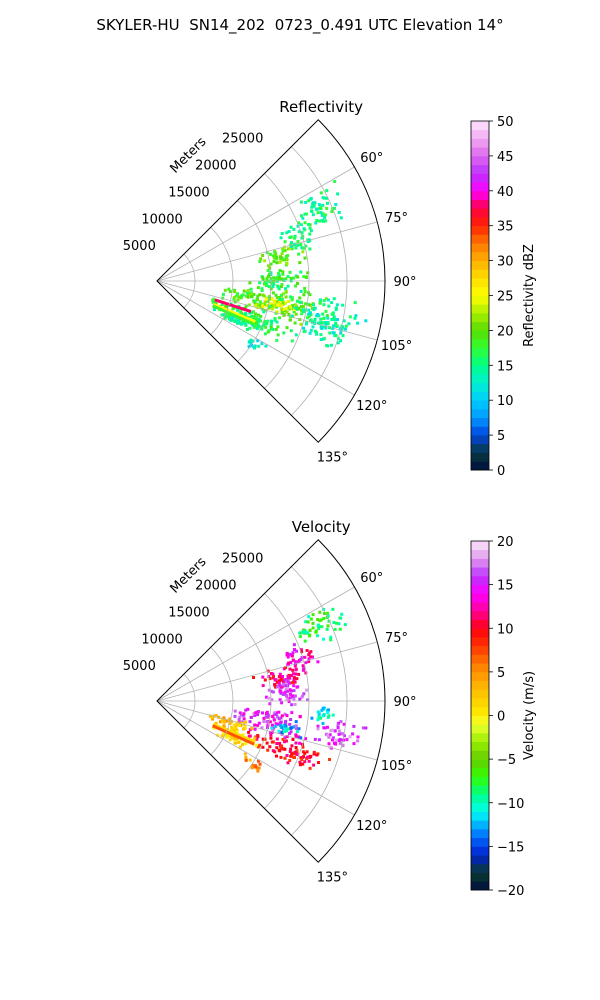  I want to click on range-tick-label: 5000, so click(139, 246).